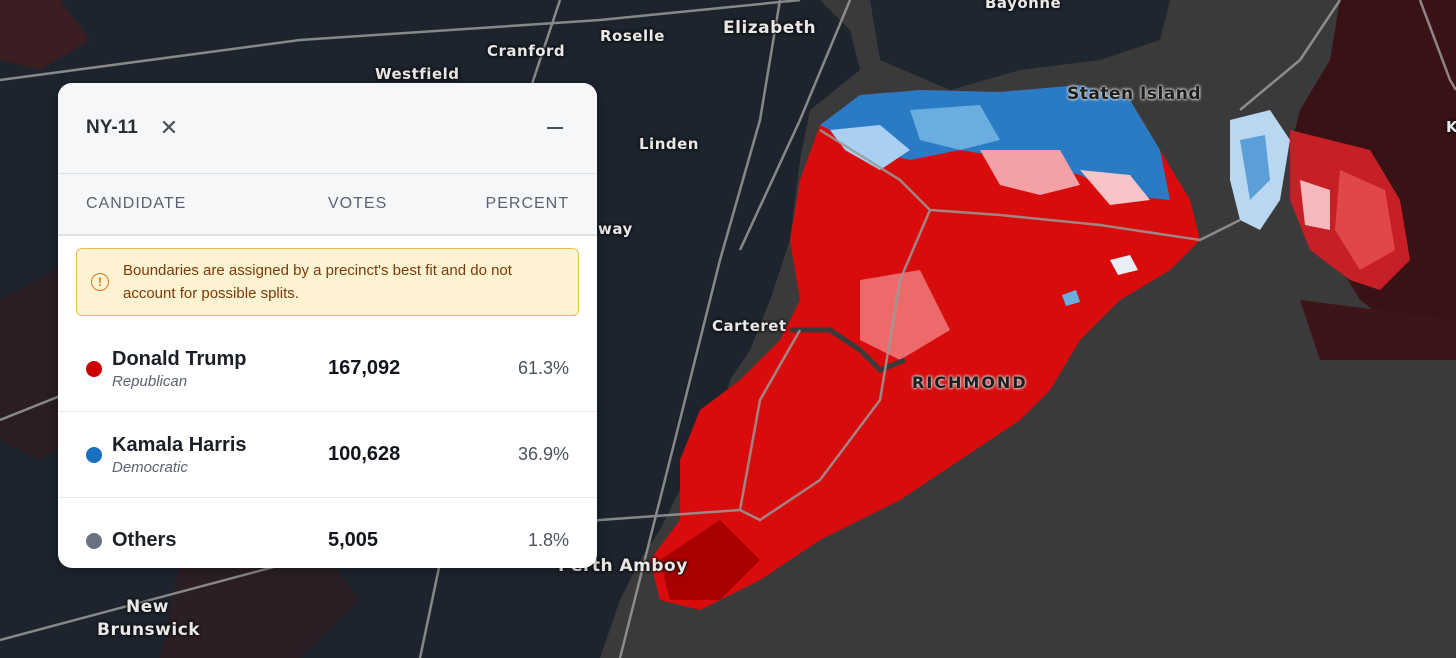 The height and width of the screenshot is (658, 1456). What do you see at coordinates (987, 467) in the screenshot?
I see `great-kills-harbor` at bounding box center [987, 467].